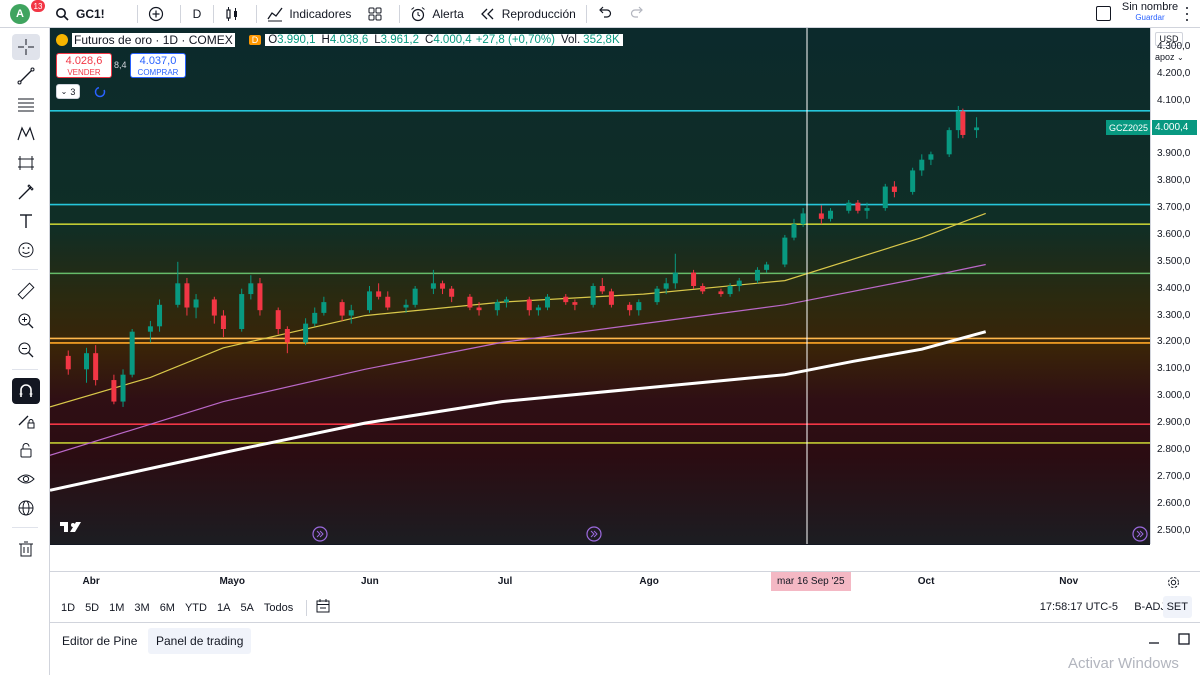 Image resolution: width=1200 pixels, height=675 pixels. What do you see at coordinates (26, 192) in the screenshot?
I see `brush-tool` at bounding box center [26, 192].